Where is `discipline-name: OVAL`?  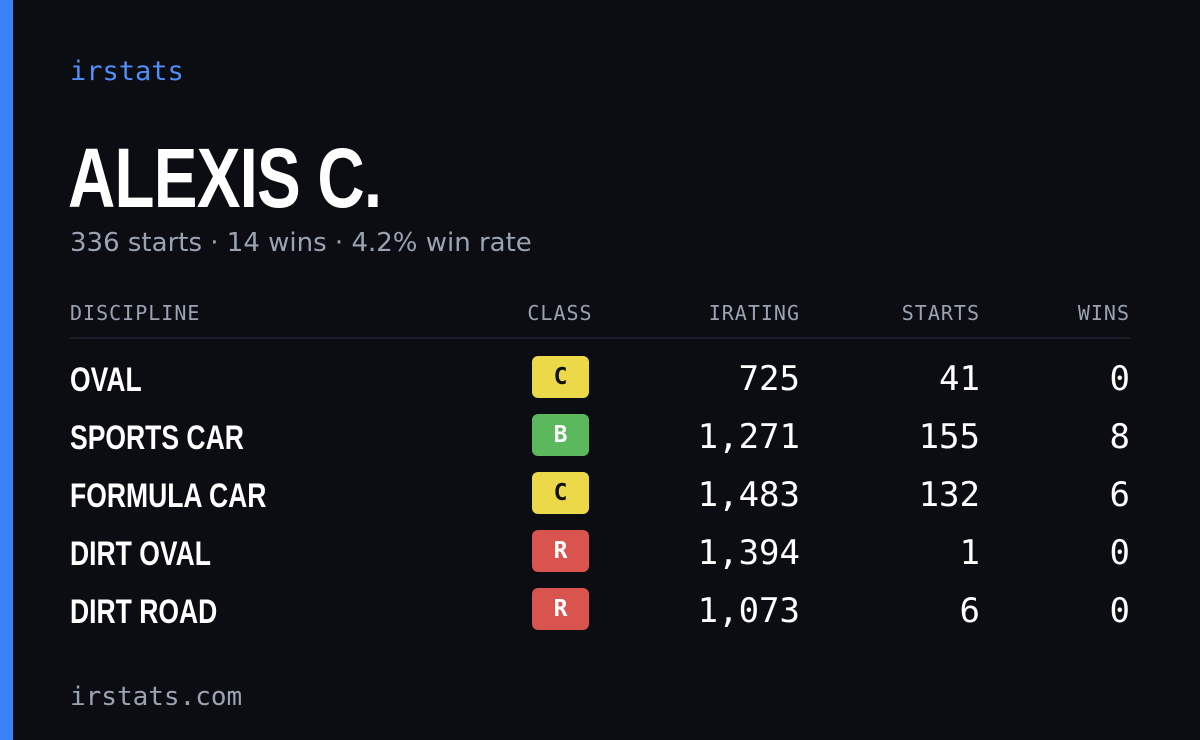 discipline-name: OVAL is located at coordinates (106, 380).